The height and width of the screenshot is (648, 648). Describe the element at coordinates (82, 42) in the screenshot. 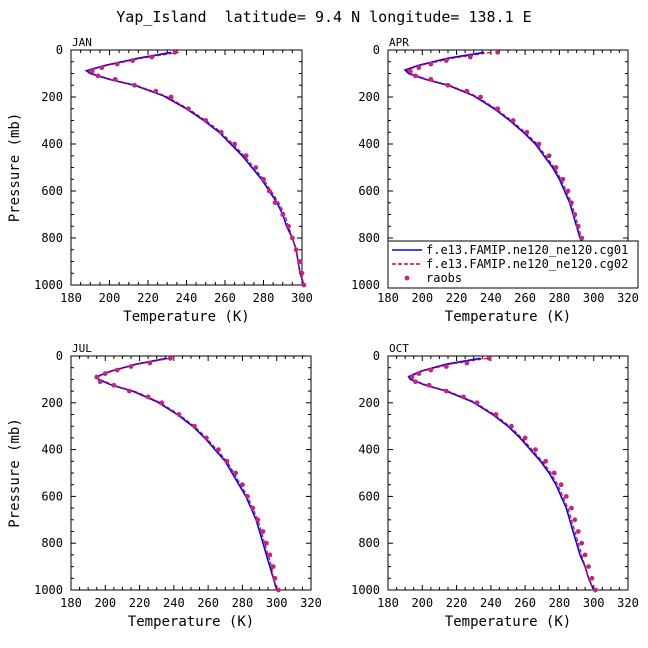

I see `panel-label: JAN` at that location.